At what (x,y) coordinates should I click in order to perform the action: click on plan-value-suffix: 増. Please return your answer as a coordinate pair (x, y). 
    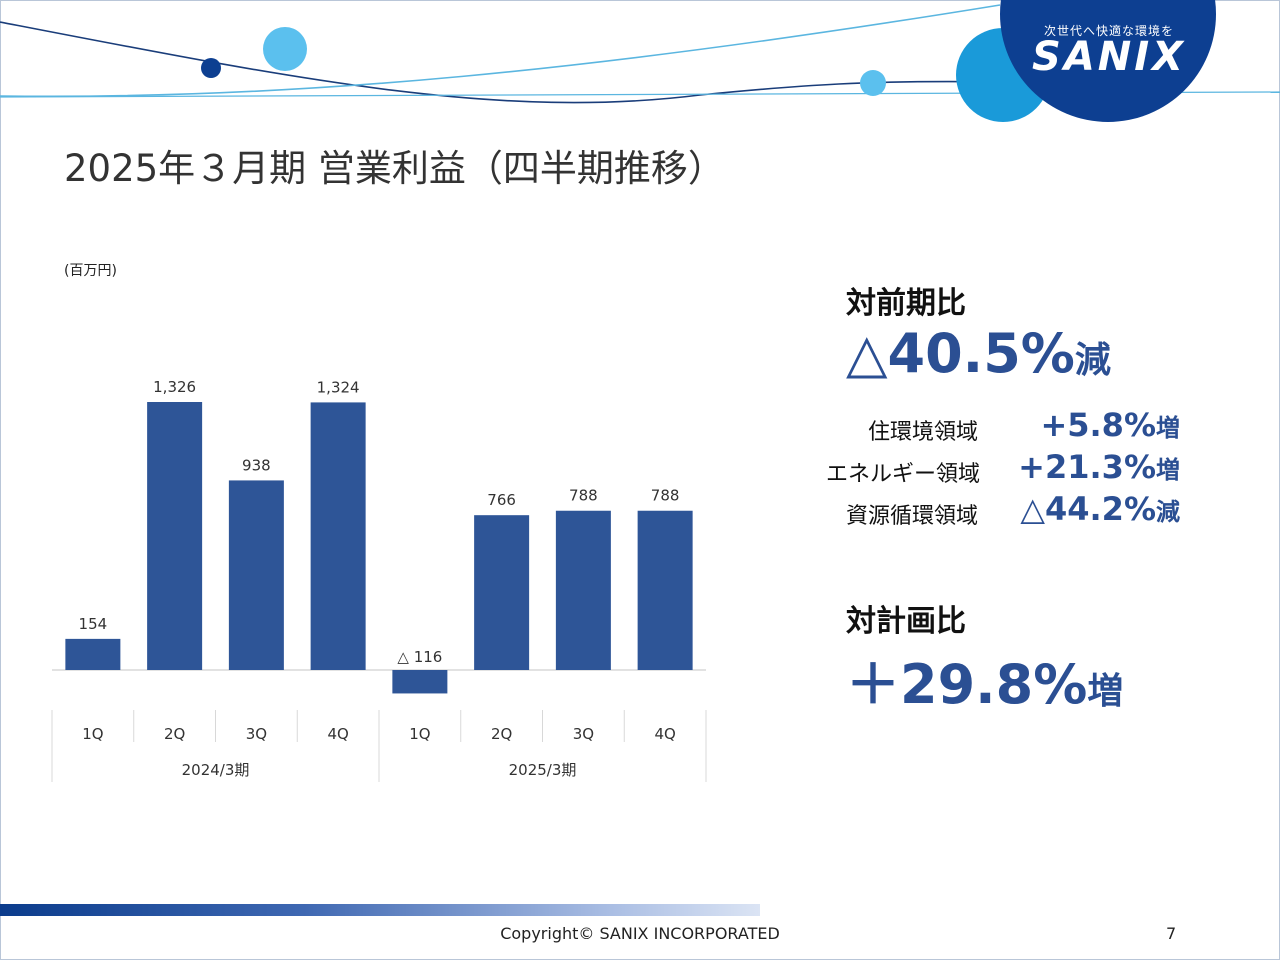
    Looking at the image, I should click on (1105, 691).